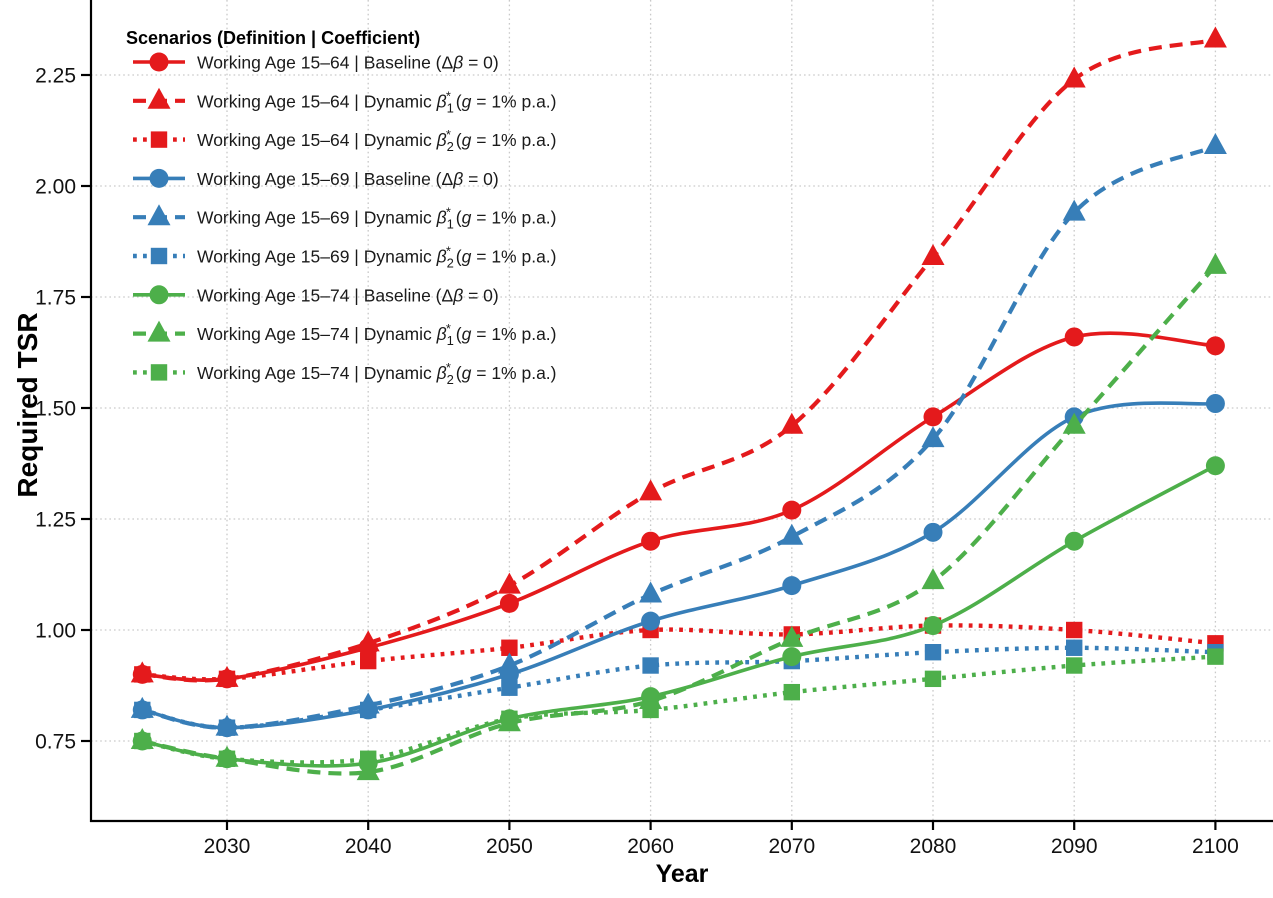 The width and height of the screenshot is (1273, 898). I want to click on series-wa-15-69-dynamic-beta2-marker-2040, so click(368, 710).